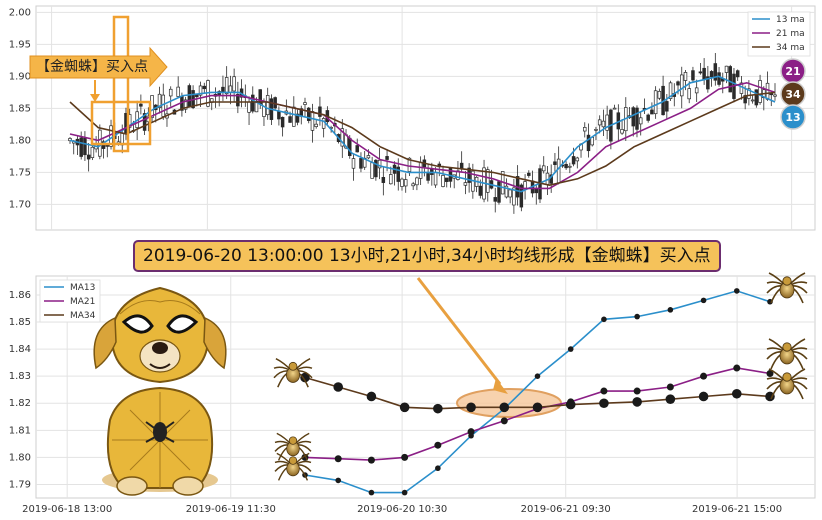 This screenshot has height=520, width=822. Describe the element at coordinates (20, 403) in the screenshot. I see `bottom-y-tick-label: 1.82` at that location.